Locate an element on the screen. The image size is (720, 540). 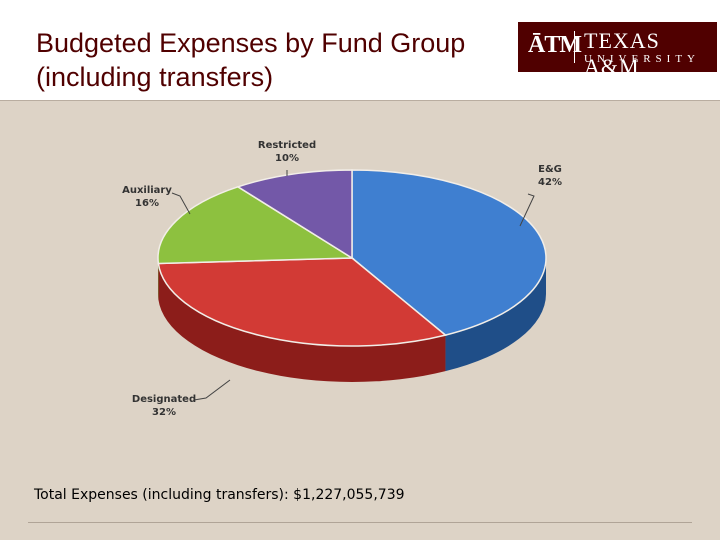
leader-line-e-g is located at coordinates (527, 210).